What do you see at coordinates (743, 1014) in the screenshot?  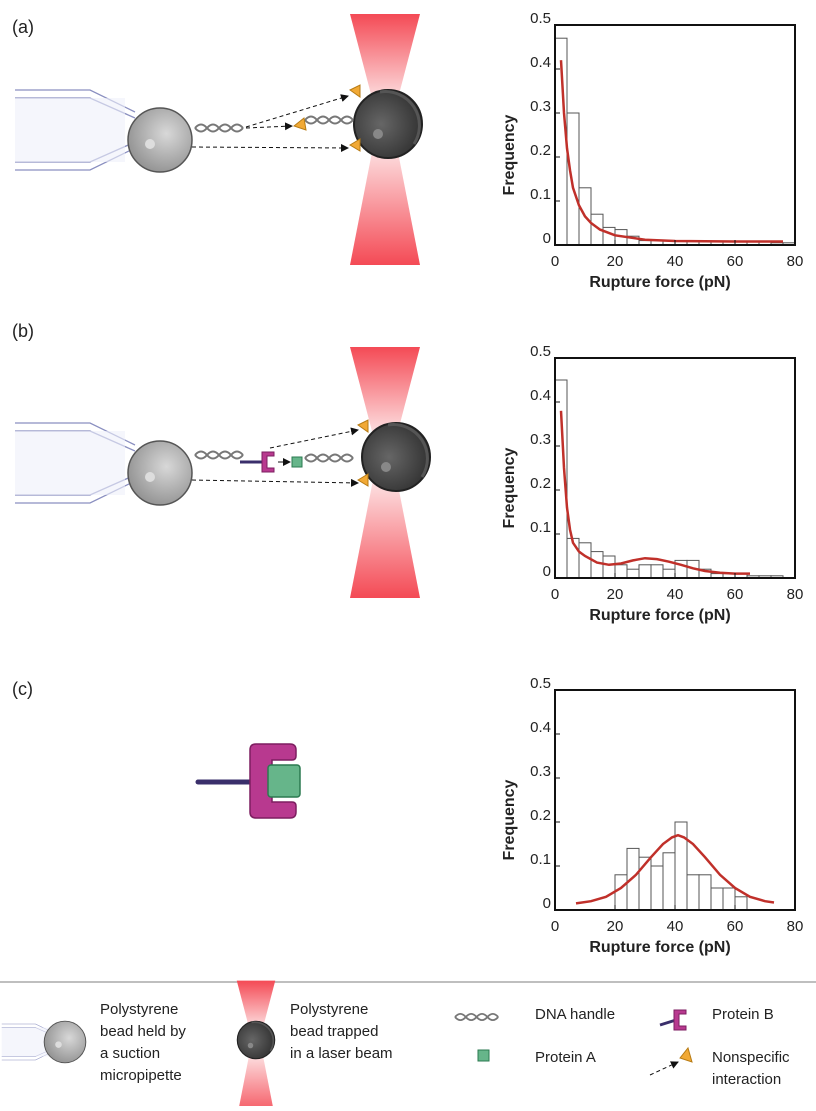 I see `legend-text: Protein B` at bounding box center [743, 1014].